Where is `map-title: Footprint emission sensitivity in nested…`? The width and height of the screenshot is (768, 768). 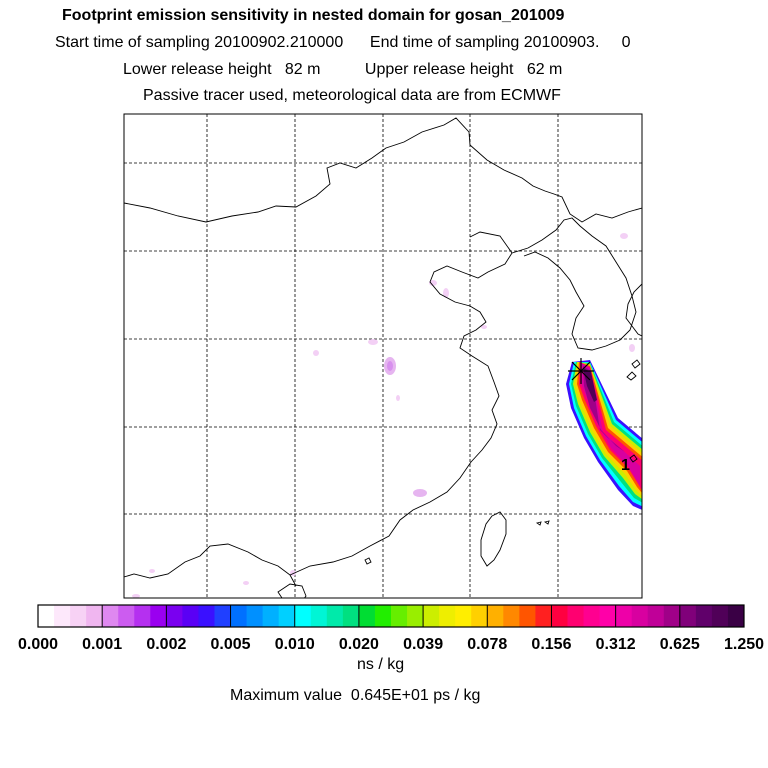
map-title: Footprint emission sensitivity in nested… is located at coordinates (313, 15).